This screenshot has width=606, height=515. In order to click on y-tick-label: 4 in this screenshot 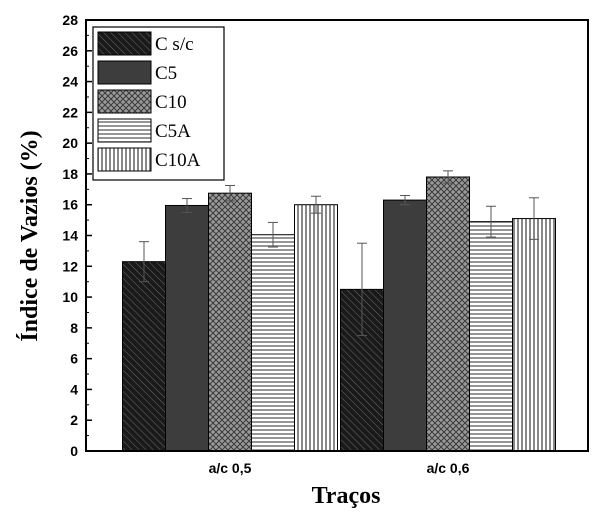, I will do `click(74, 389)`.